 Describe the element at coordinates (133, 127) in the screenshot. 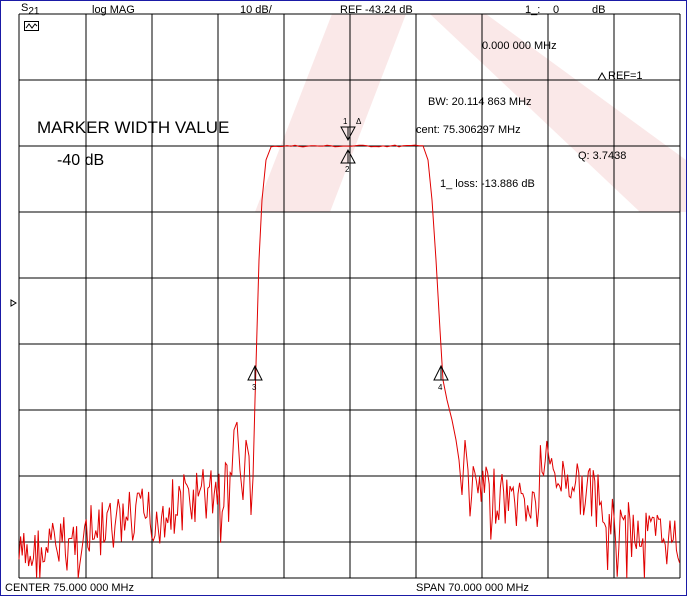

I see `marker-width-title: MARKER WIDTH VALUE` at that location.